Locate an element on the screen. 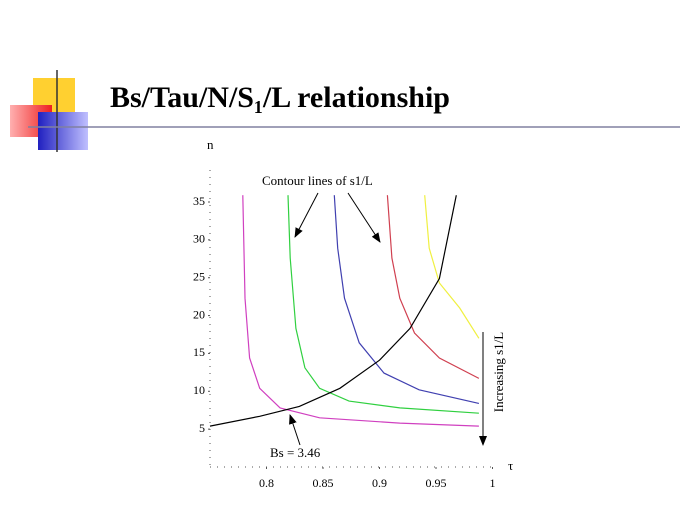  y-tick-label: 20 is located at coordinates (199, 314).